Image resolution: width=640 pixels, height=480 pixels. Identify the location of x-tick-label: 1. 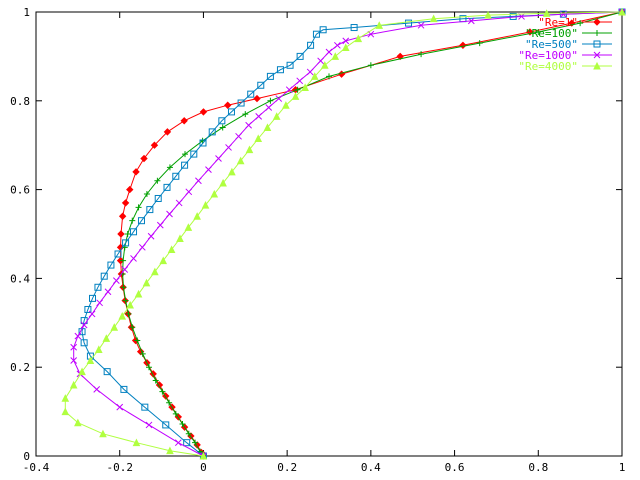
(622, 467).